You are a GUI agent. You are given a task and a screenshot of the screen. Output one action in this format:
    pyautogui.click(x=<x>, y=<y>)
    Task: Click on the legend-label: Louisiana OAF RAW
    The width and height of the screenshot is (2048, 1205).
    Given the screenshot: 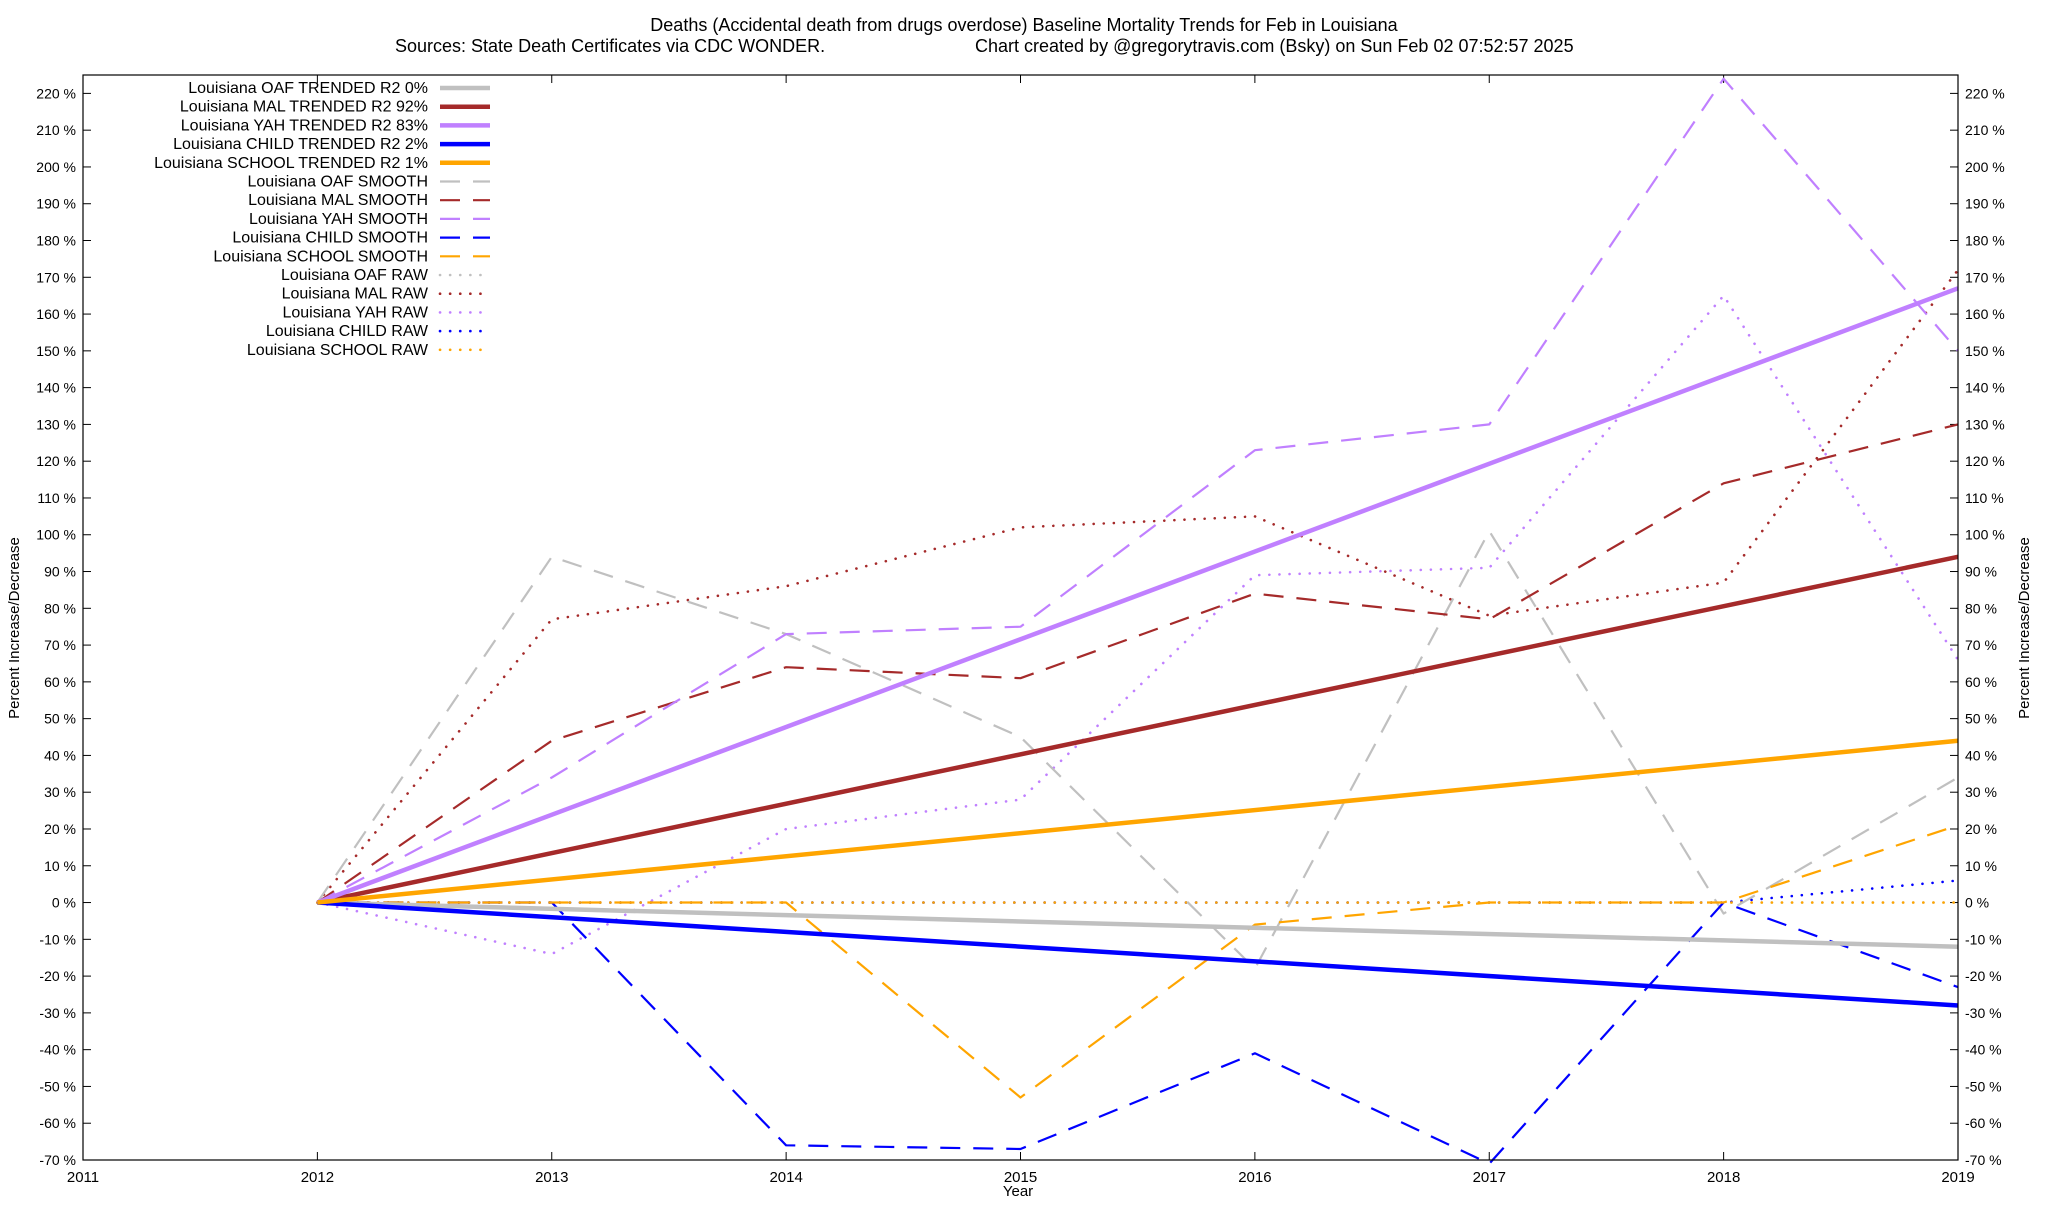 What is the action you would take?
    pyautogui.click(x=355, y=275)
    